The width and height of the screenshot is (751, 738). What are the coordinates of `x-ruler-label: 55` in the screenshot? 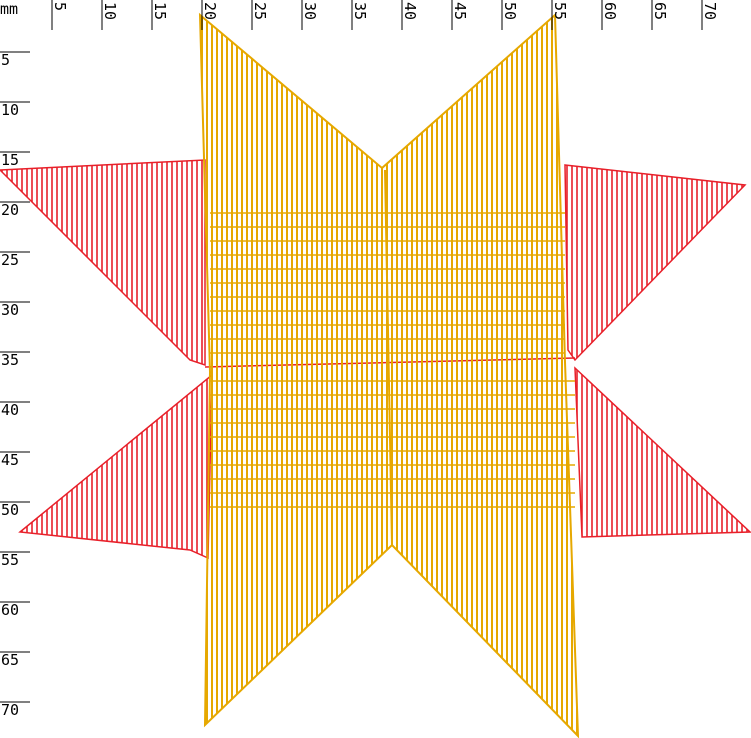 It's located at (560, 11).